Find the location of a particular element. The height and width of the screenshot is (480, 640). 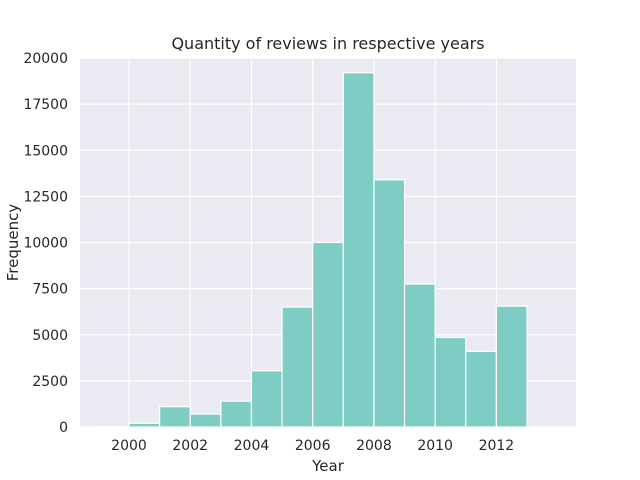

y-tick-label: 7500 is located at coordinates (50, 290).